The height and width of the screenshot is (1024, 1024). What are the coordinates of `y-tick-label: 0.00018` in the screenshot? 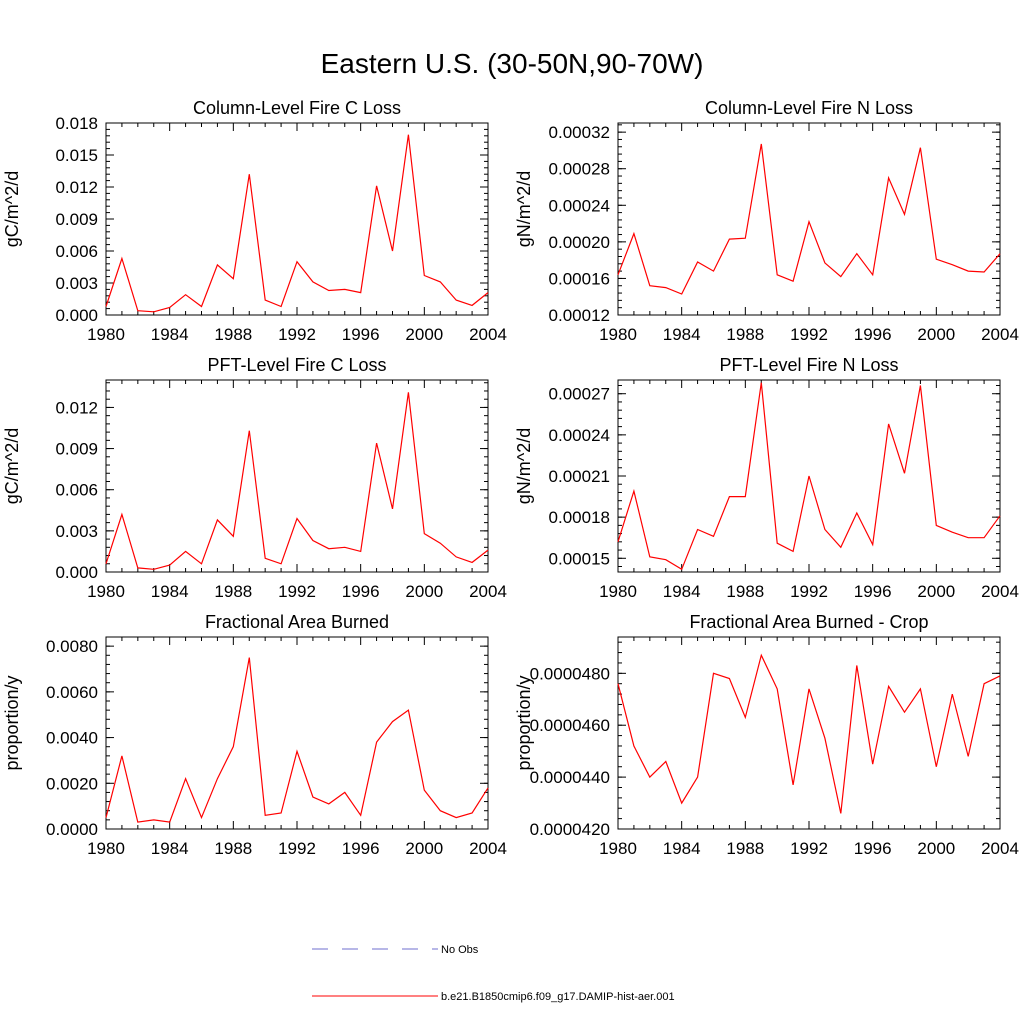 It's located at (579, 517).